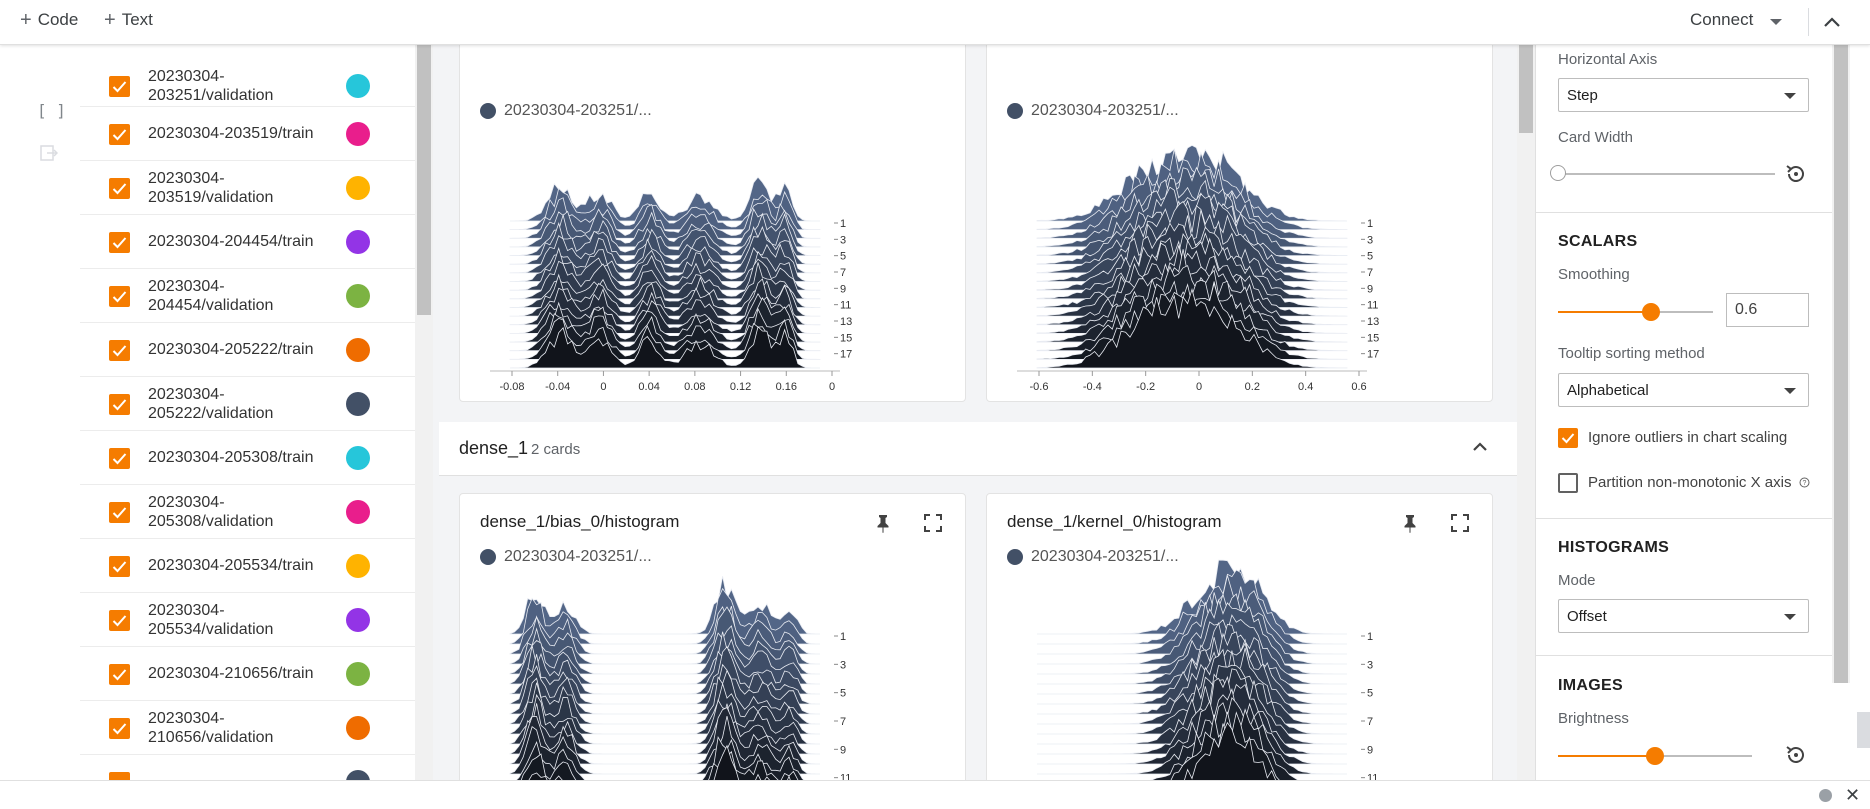 Image resolution: width=1870 pixels, height=809 pixels. I want to click on run-row: 20230304-205222/validation, so click(247, 404).